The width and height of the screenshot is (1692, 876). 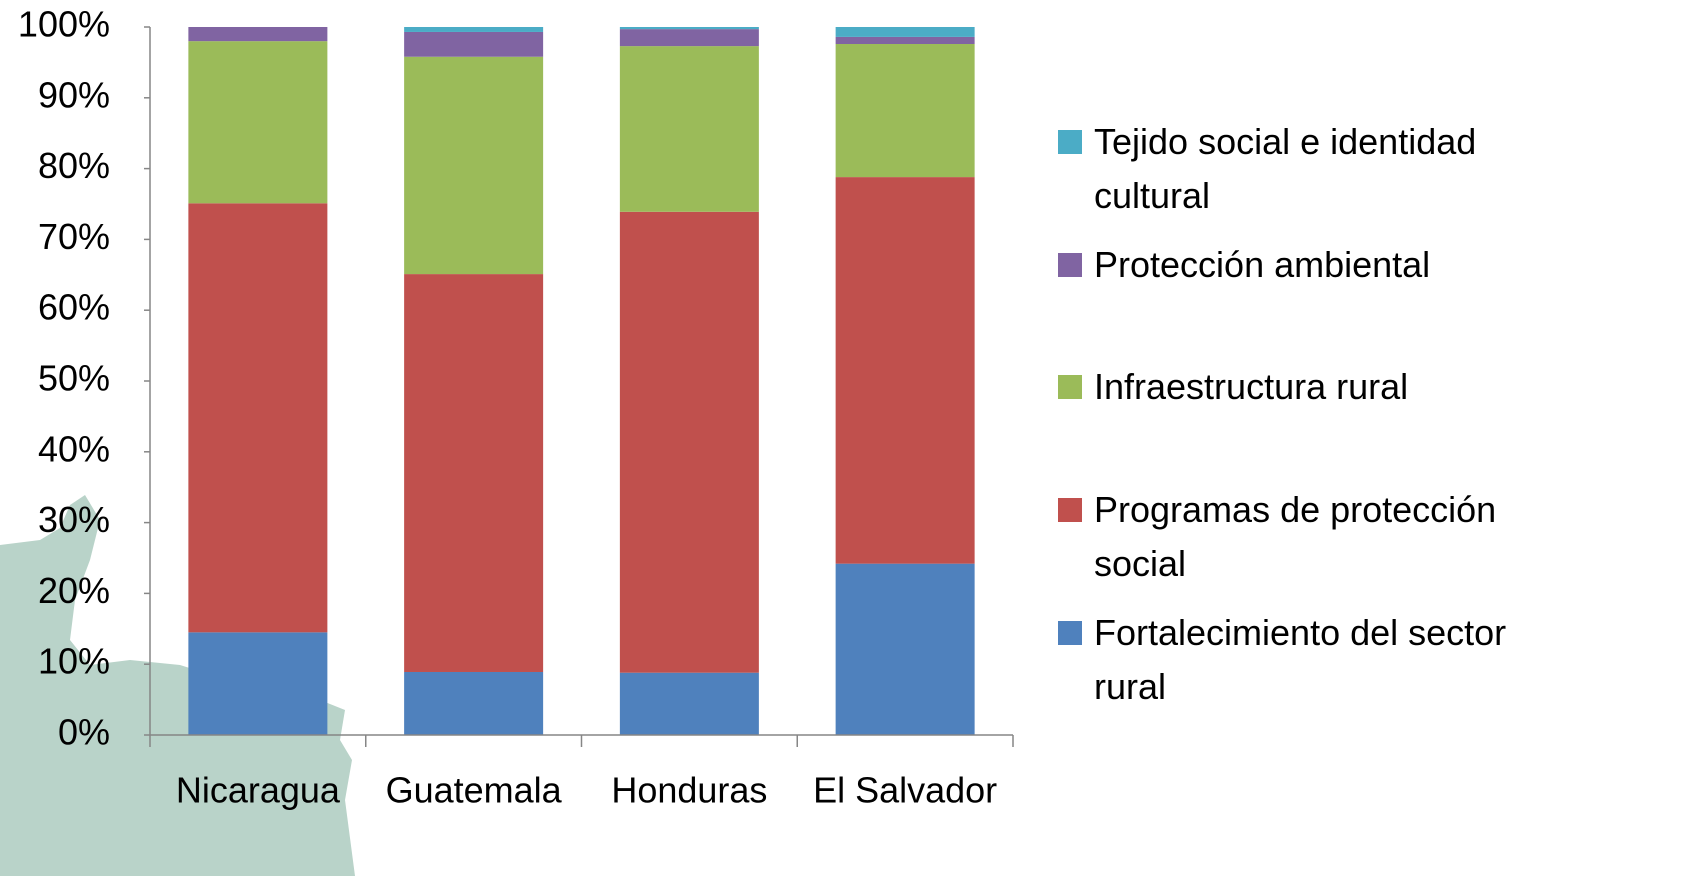 What do you see at coordinates (1251, 386) in the screenshot?
I see `legend-label: Infraestructura rural` at bounding box center [1251, 386].